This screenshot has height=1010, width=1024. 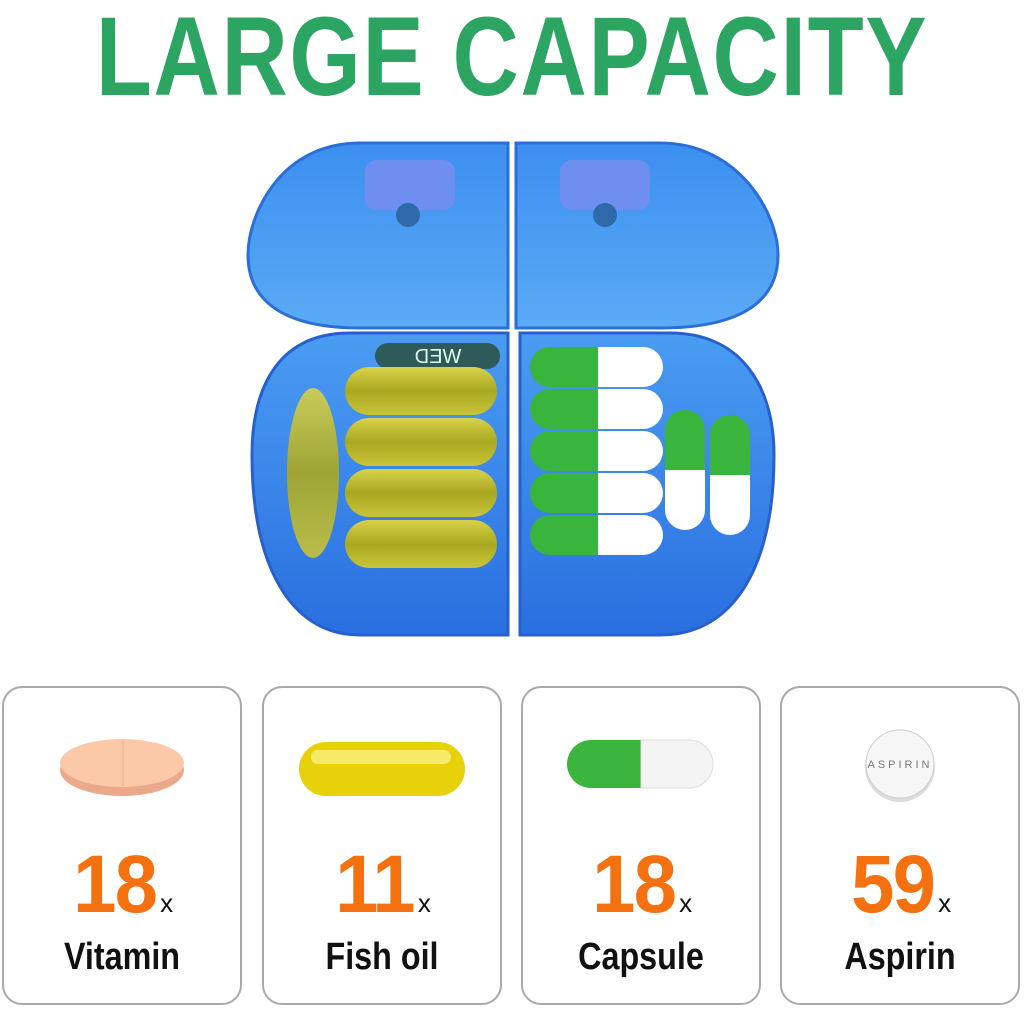 I want to click on aspirin-tablet-icon: ASPIRIN, so click(x=900, y=765).